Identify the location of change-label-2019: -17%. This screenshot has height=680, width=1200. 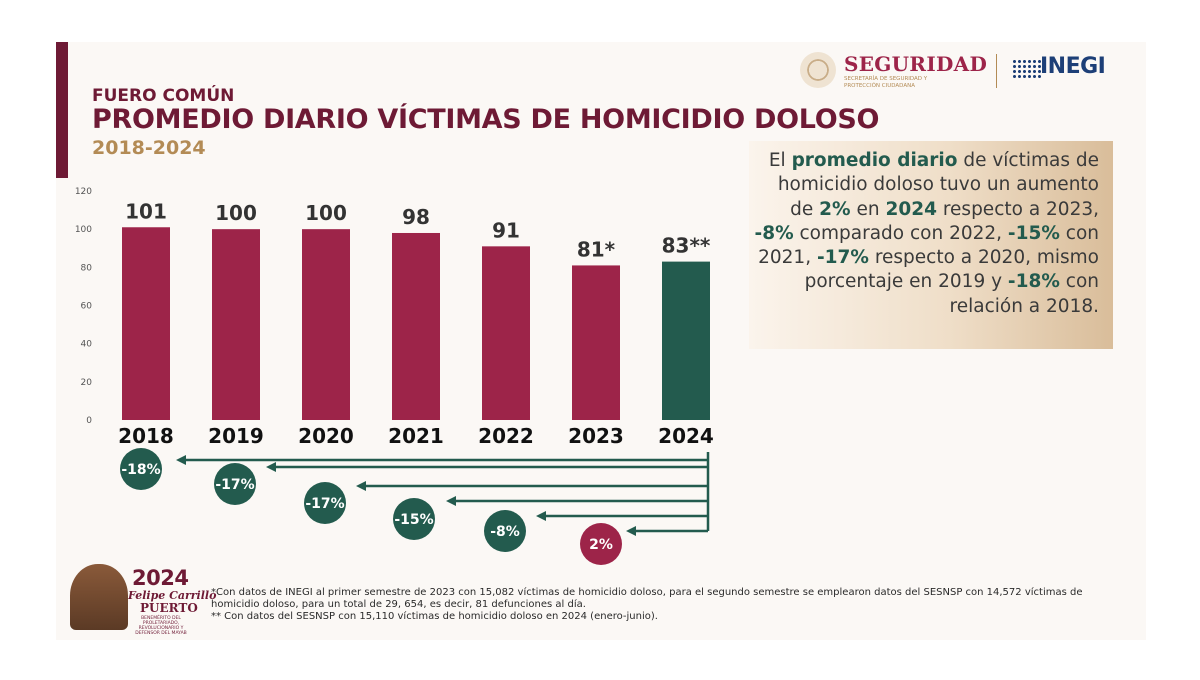
(234, 485).